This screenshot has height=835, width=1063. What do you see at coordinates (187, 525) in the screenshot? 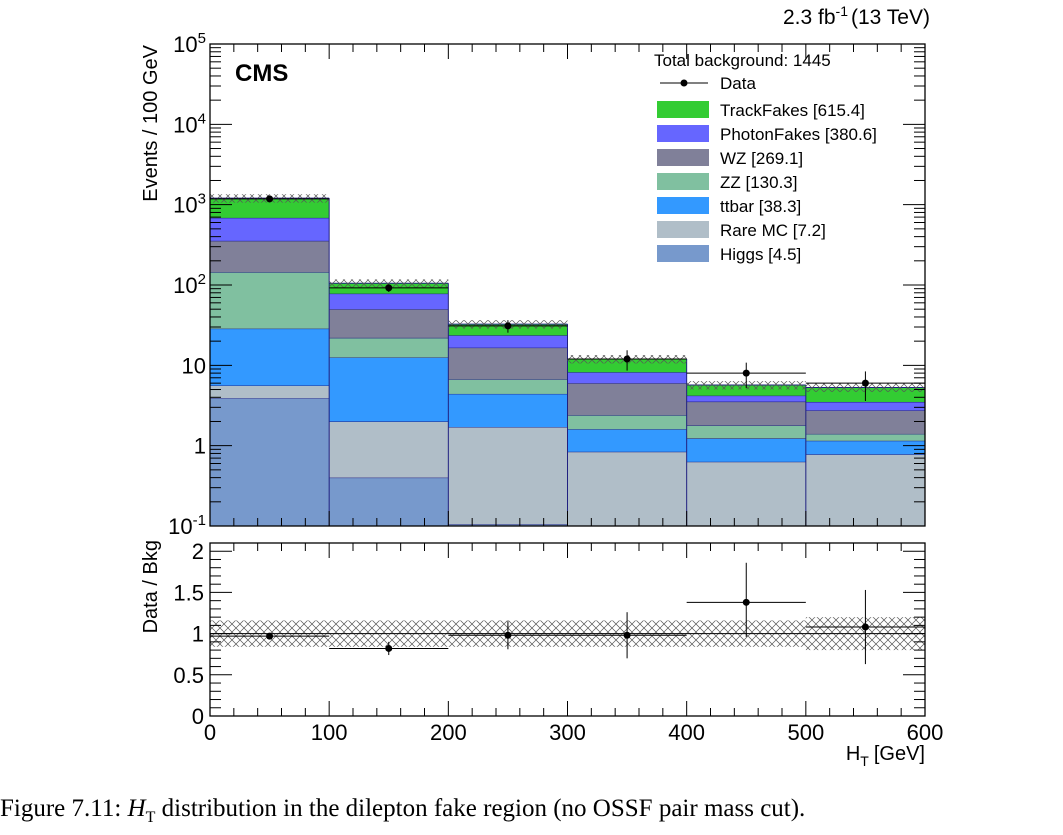
I see `y-tick-label: 10⁻¹` at bounding box center [187, 525].